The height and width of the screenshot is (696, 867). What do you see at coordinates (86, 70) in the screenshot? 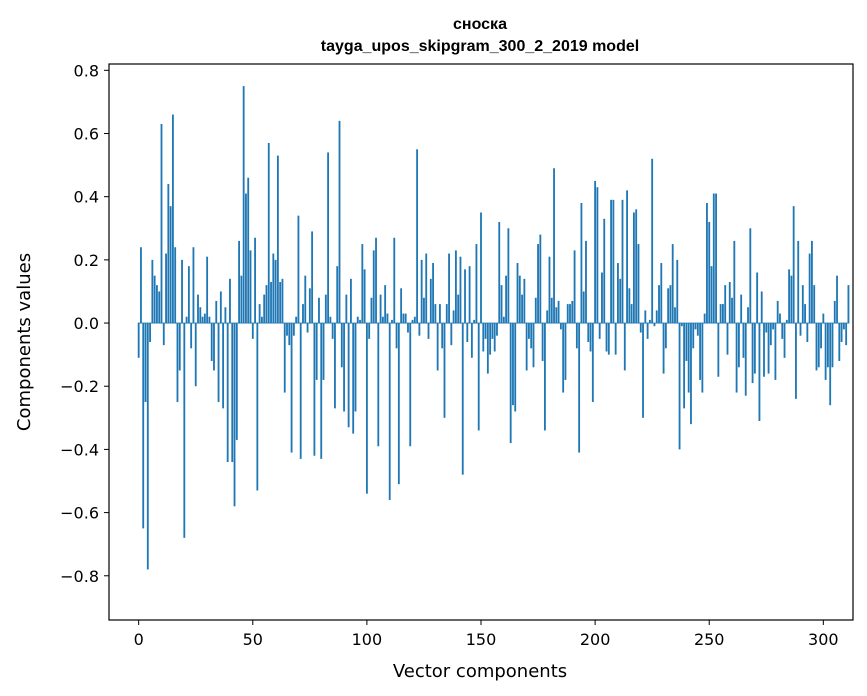
I see `y-tick-label: 0.8` at bounding box center [86, 70].